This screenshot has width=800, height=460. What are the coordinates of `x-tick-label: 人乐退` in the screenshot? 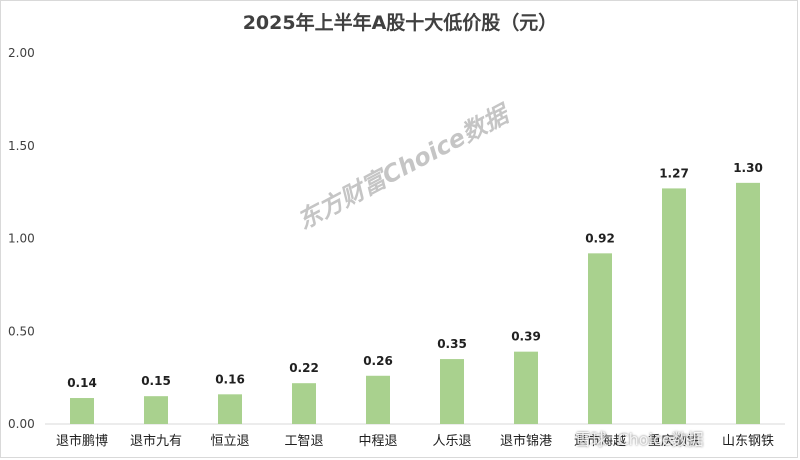 It's located at (451, 441).